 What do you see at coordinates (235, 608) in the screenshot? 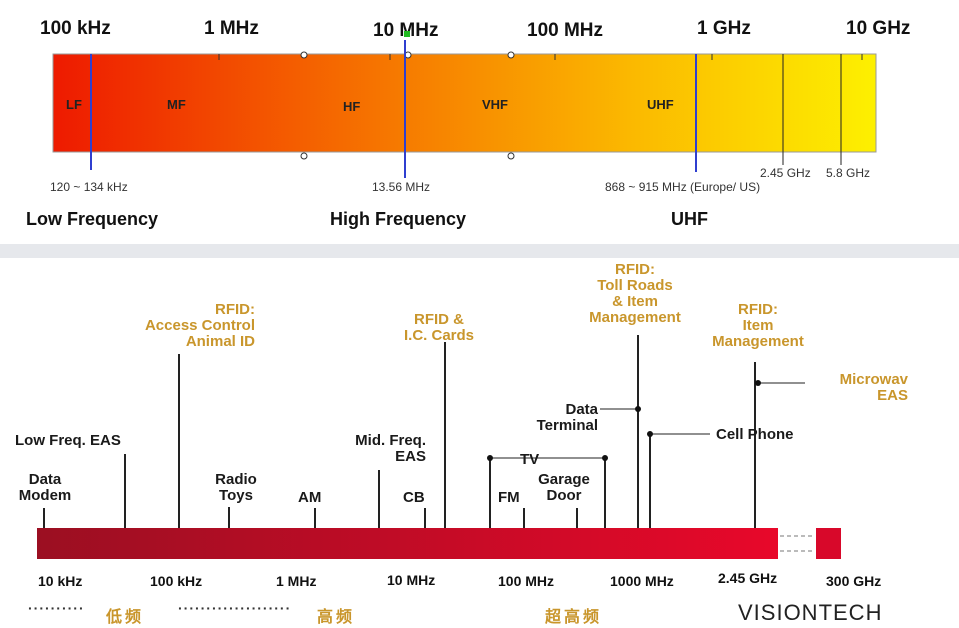
I see `dotted-leader-2: ····················` at bounding box center [235, 608].